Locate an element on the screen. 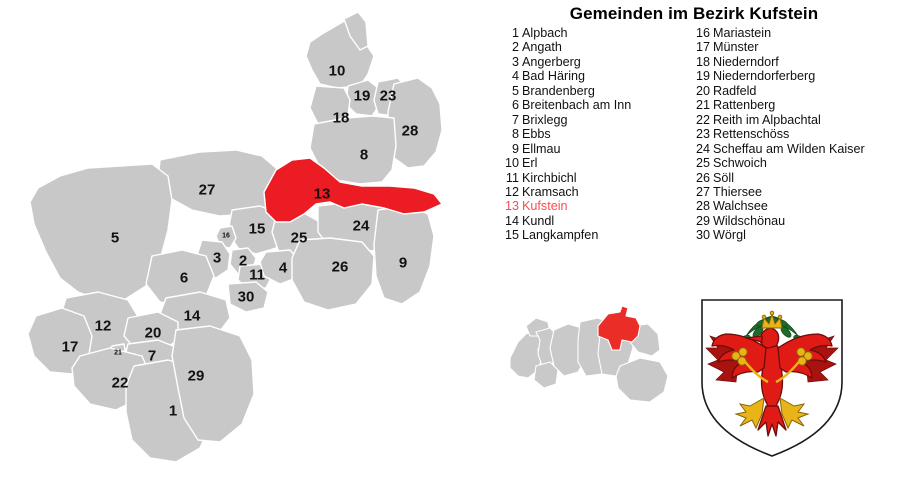  legend-item-label: Brixlegg is located at coordinates (545, 119).